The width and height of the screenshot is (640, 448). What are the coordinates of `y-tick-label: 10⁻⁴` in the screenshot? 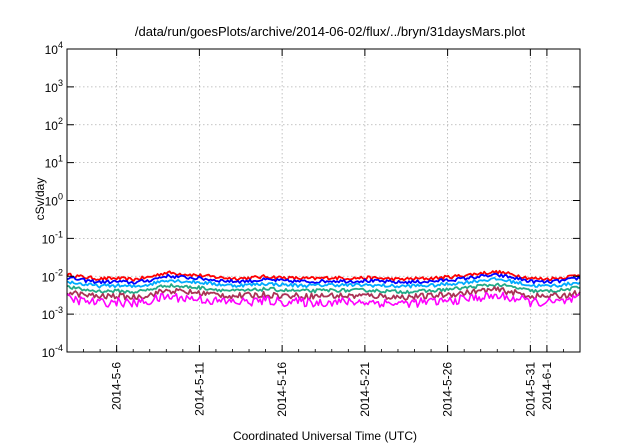 It's located at (52, 351).